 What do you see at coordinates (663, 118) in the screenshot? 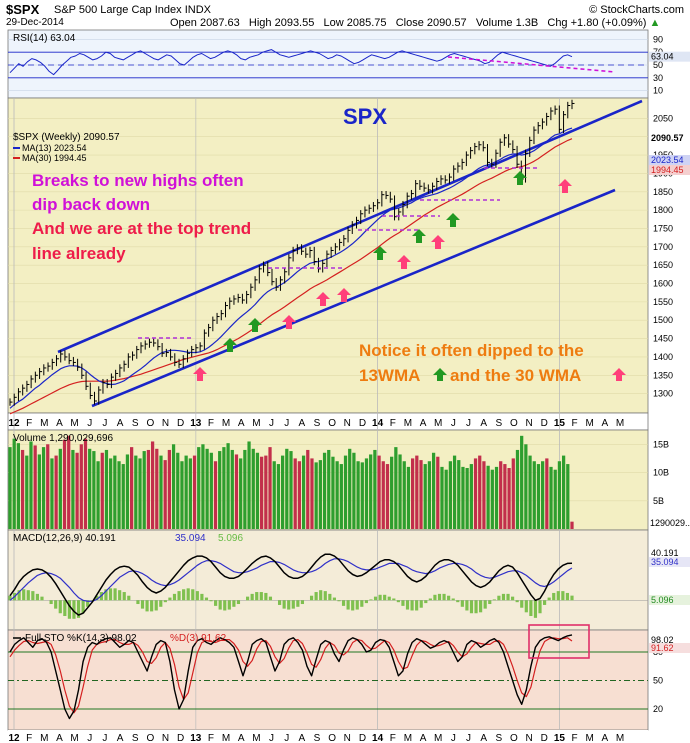
I see `price-tick-label: 2050` at bounding box center [663, 118].